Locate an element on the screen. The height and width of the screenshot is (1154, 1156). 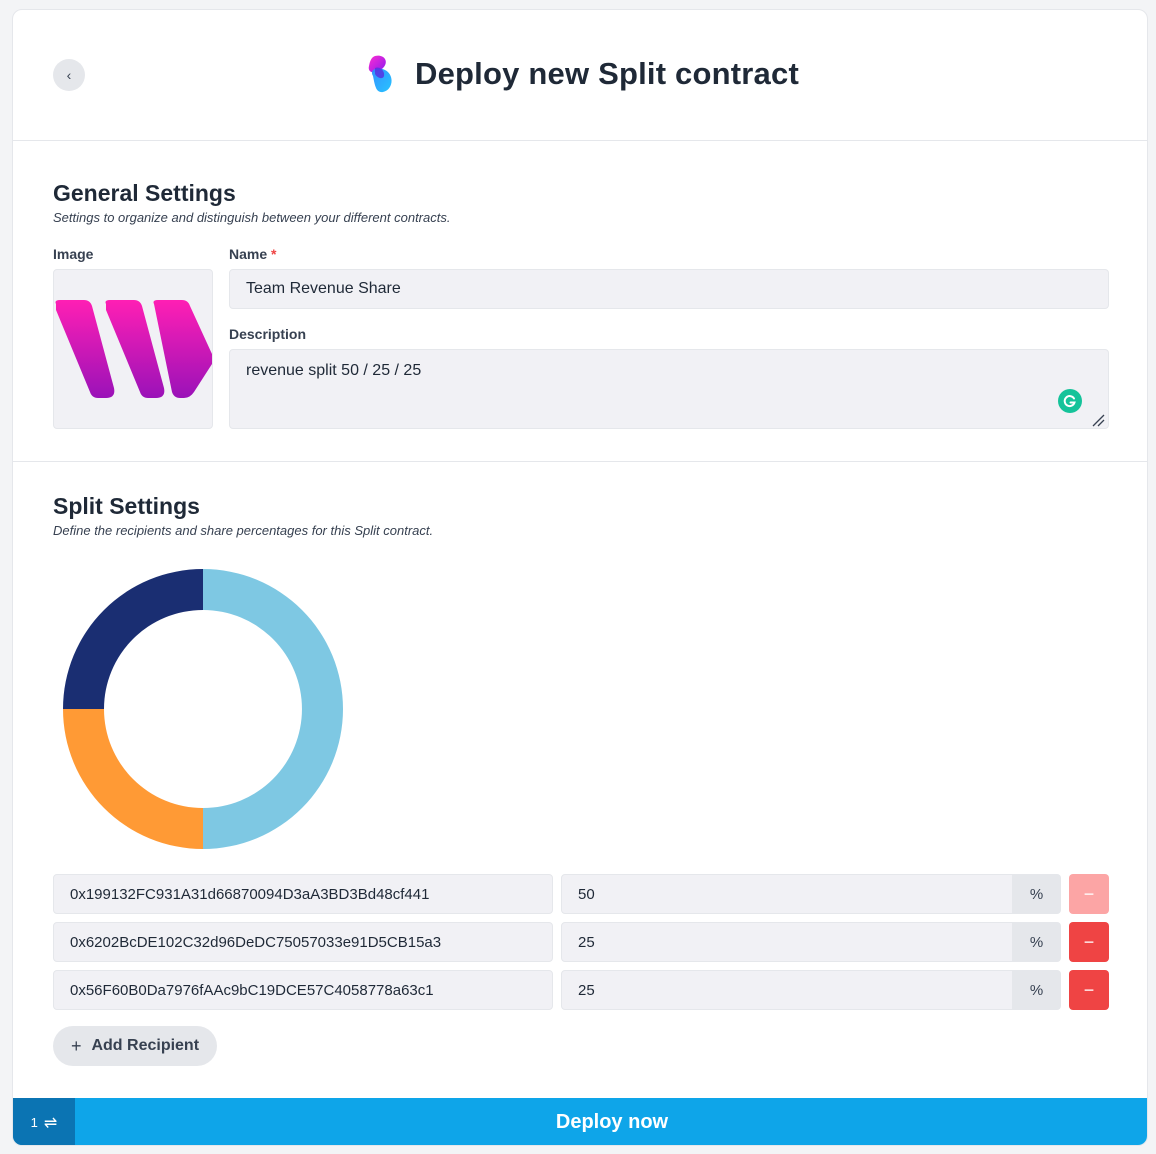
split-donut-chart is located at coordinates (203, 709).